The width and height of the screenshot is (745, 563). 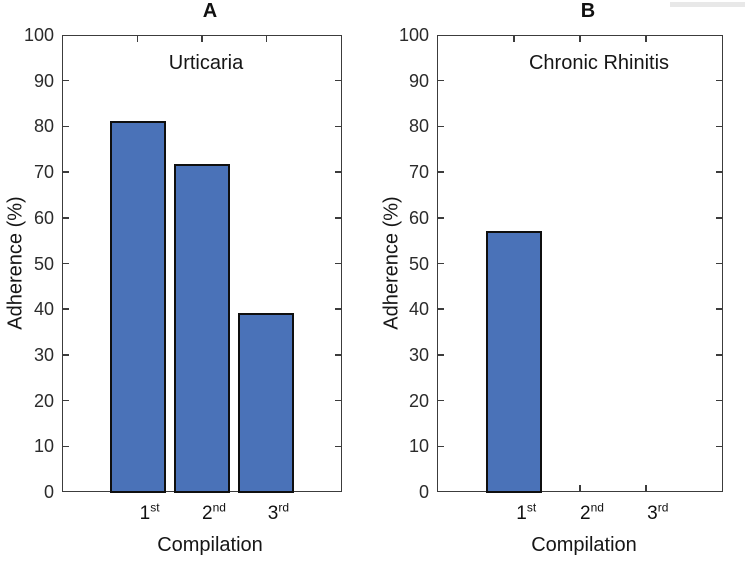 I want to click on panel-b-x-axis-label: Compilation, so click(x=584, y=545).